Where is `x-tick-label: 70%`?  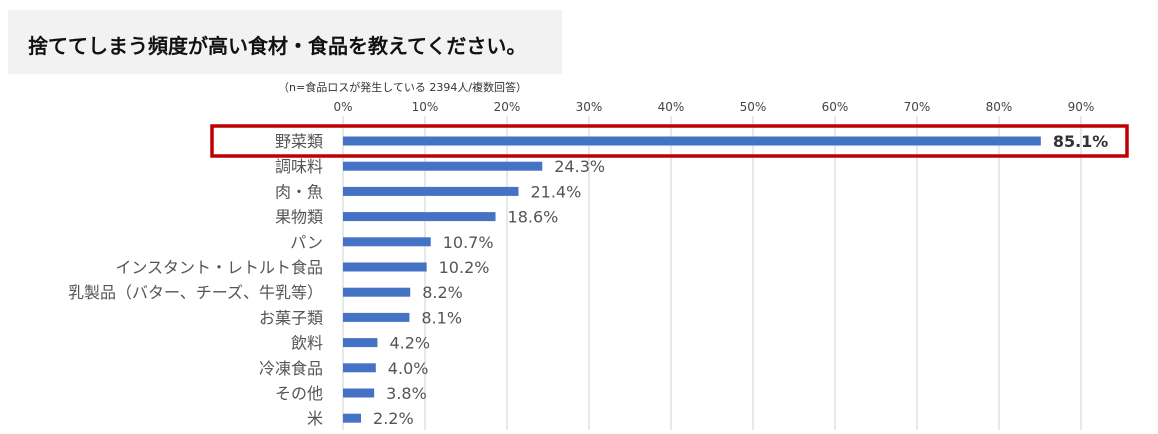
x-tick-label: 70% is located at coordinates (917, 107).